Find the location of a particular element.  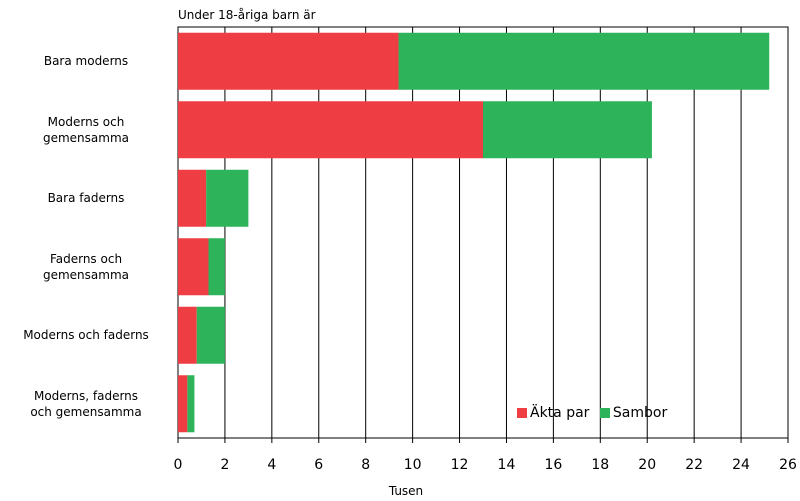

category-label-3: Faderns och gemensamma is located at coordinates (86, 267).